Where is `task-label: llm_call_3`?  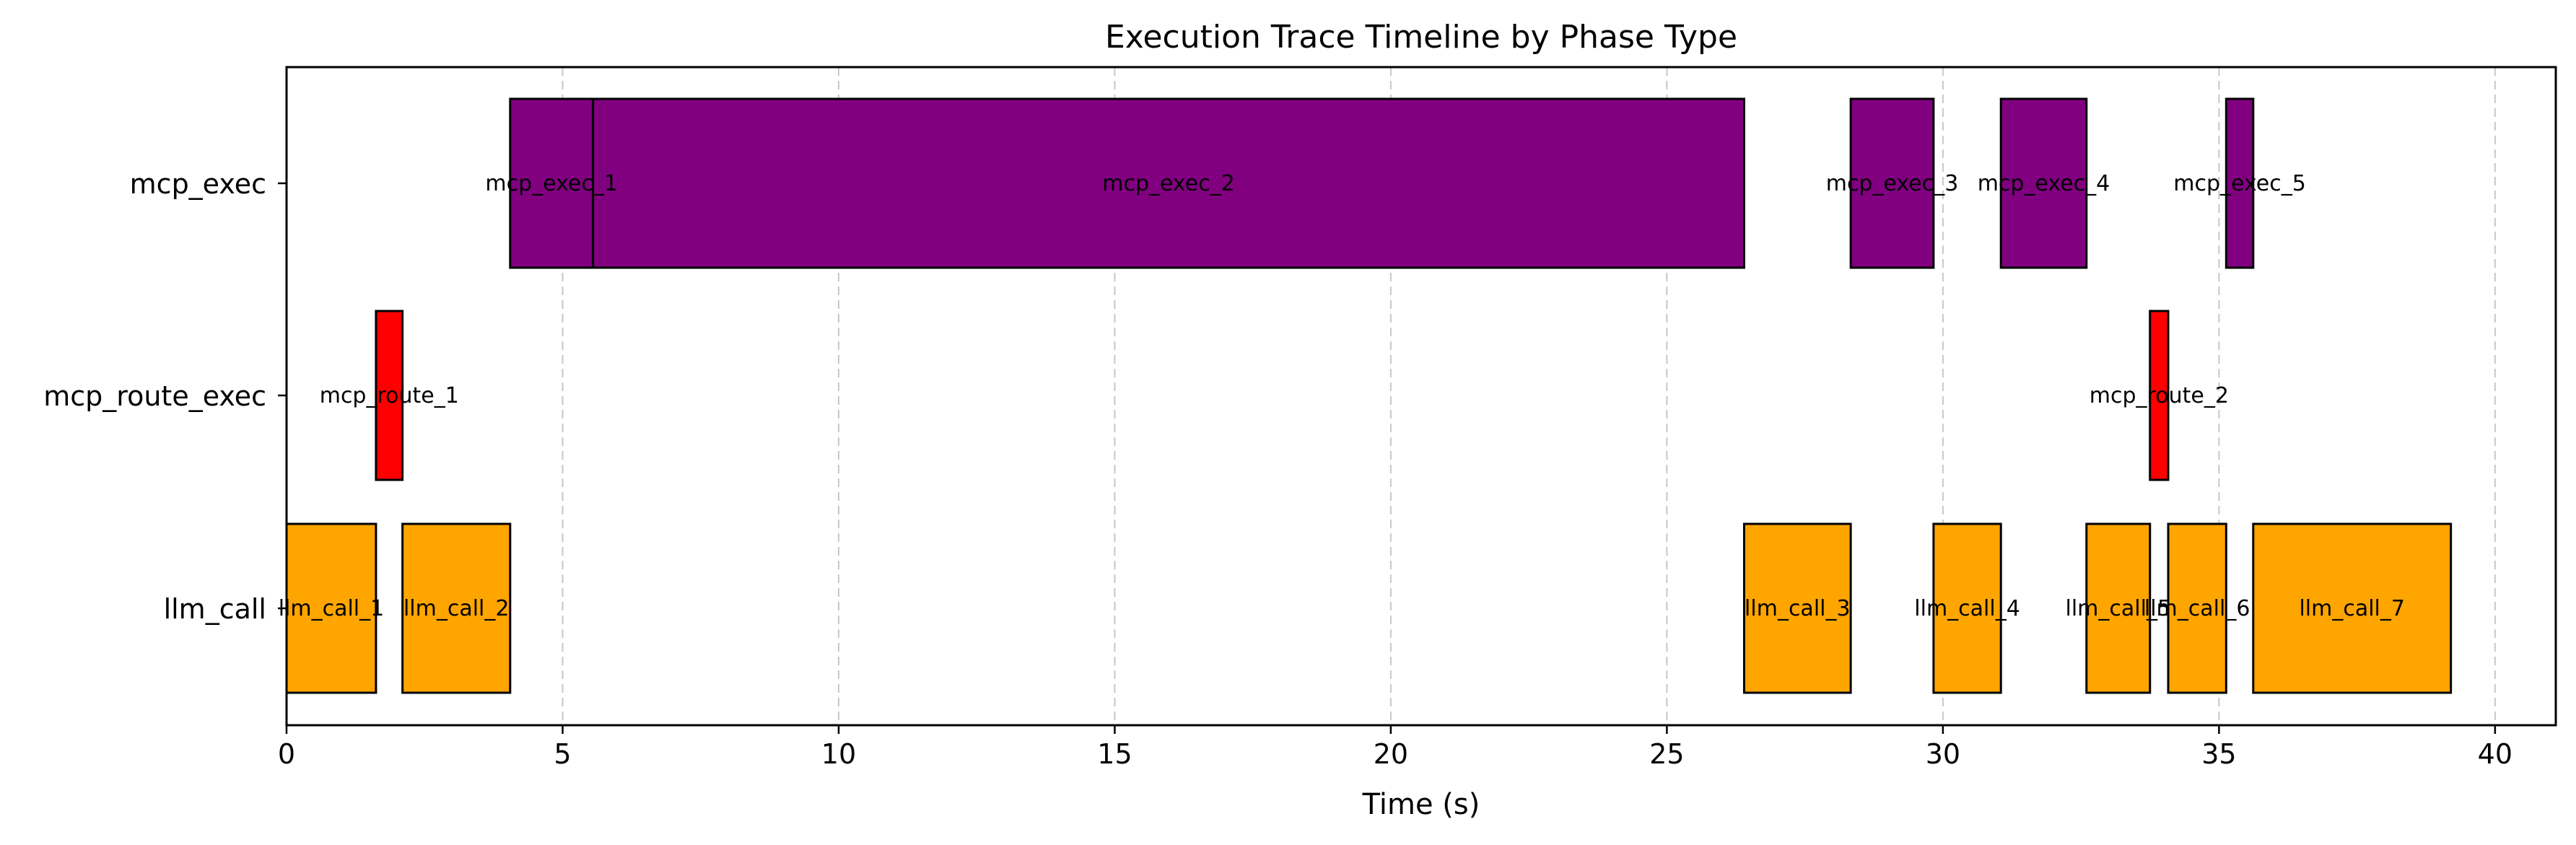 task-label: llm_call_3 is located at coordinates (1798, 608).